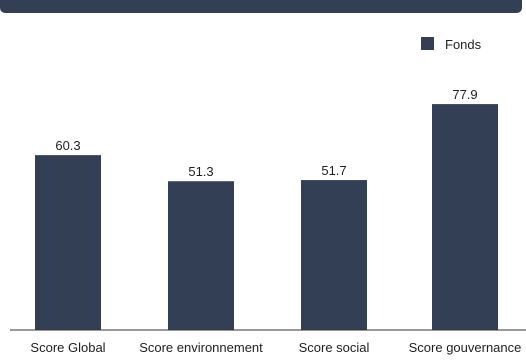  What do you see at coordinates (67, 145) in the screenshot?
I see `data-label-1: 60.3` at bounding box center [67, 145].